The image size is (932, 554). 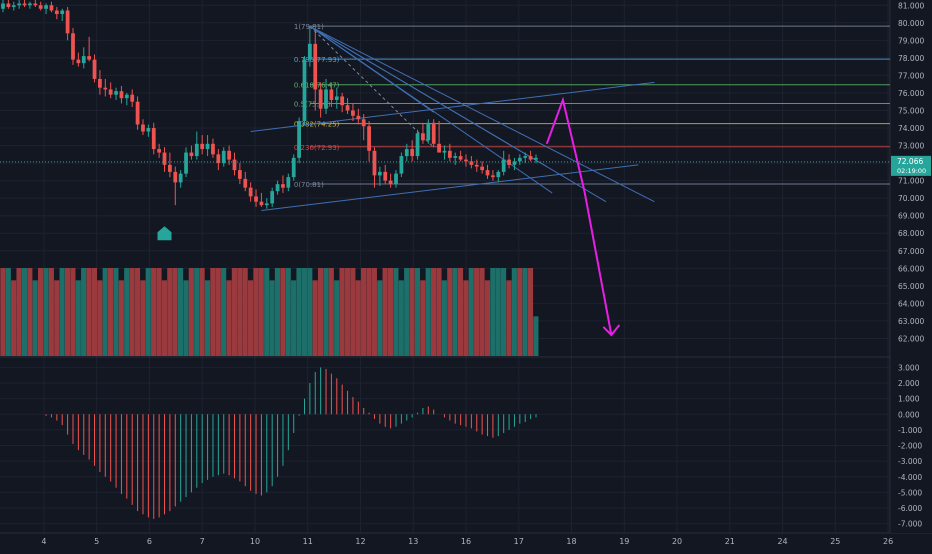 What do you see at coordinates (910, 446) in the screenshot?
I see `osc-tick-label: -2.000` at bounding box center [910, 446].